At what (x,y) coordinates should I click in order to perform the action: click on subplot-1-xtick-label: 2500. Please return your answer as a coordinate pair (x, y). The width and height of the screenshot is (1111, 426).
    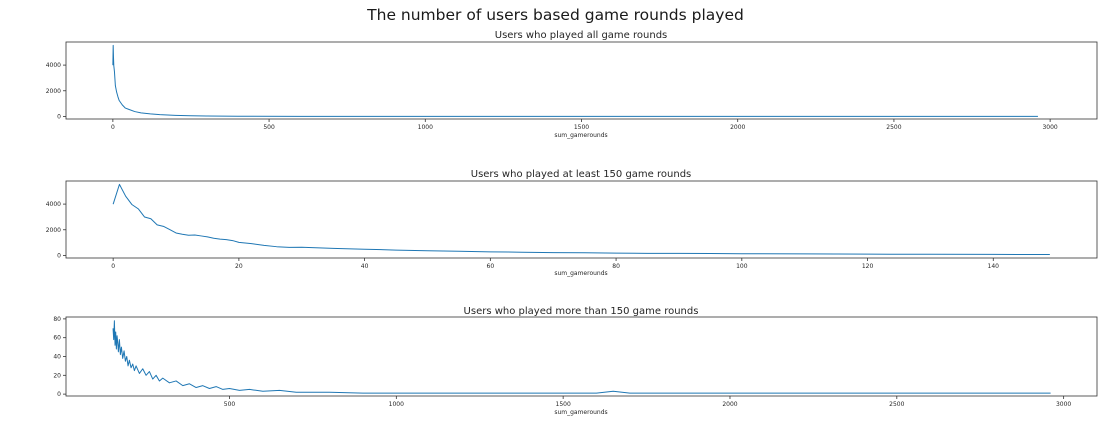
    Looking at the image, I should click on (893, 127).